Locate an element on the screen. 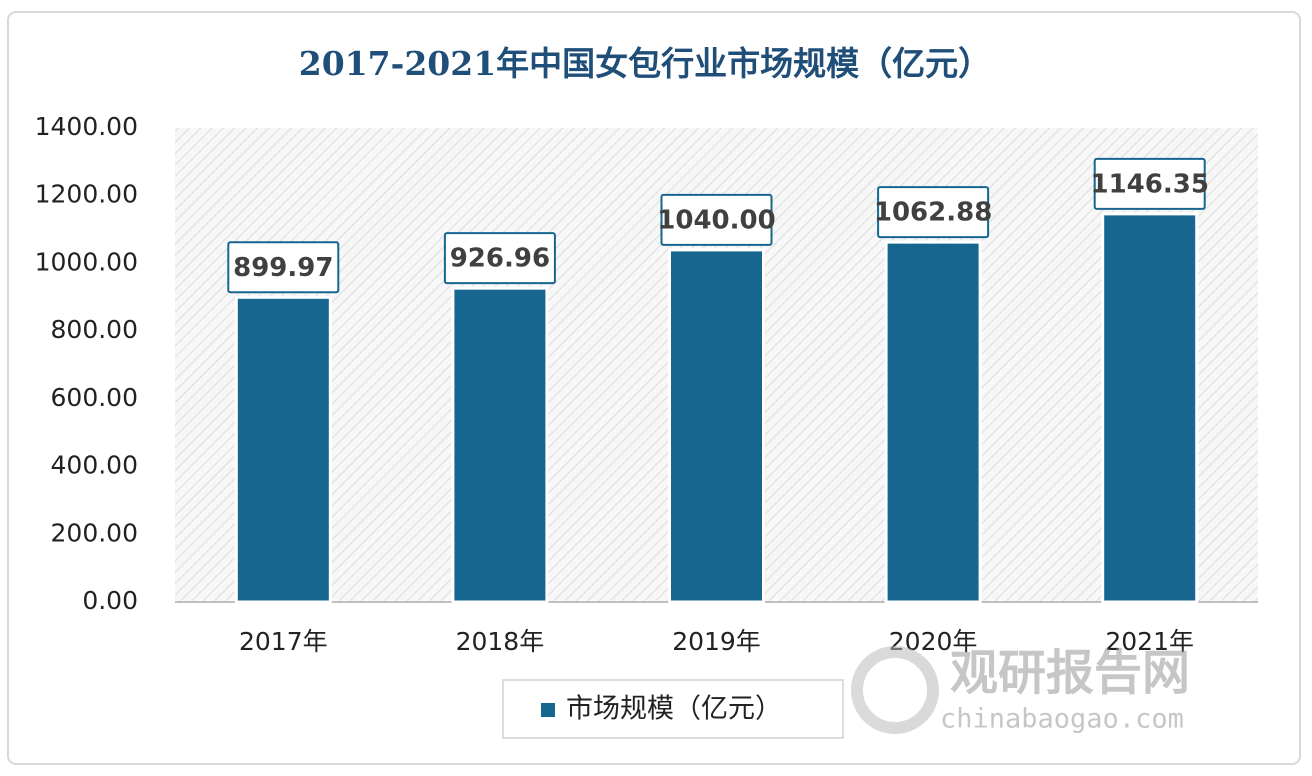 The image size is (1312, 776). value-label: 1146.35 is located at coordinates (1149, 184).